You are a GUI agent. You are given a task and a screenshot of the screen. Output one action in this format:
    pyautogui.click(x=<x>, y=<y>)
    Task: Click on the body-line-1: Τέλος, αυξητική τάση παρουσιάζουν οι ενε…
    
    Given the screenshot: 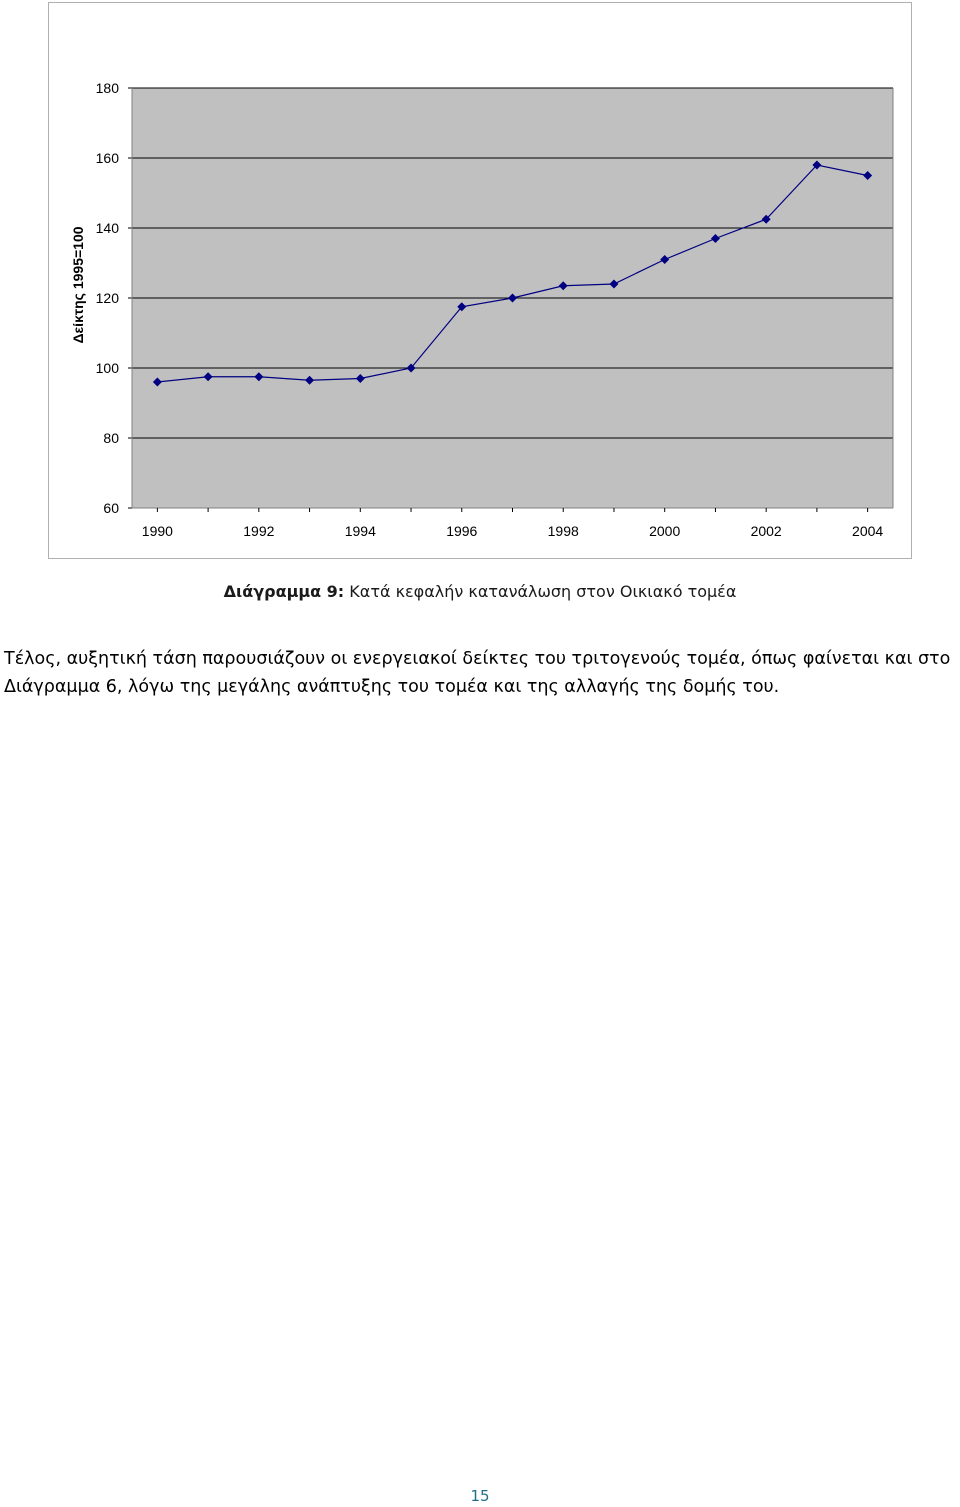 What is the action you would take?
    pyautogui.click(x=477, y=659)
    